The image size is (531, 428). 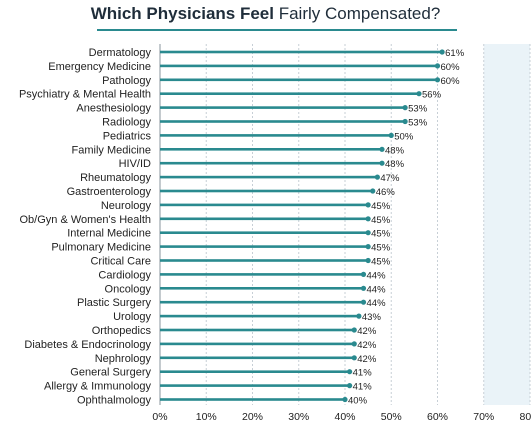 What do you see at coordinates (206, 417) in the screenshot?
I see `x-tick-label: 10%` at bounding box center [206, 417].